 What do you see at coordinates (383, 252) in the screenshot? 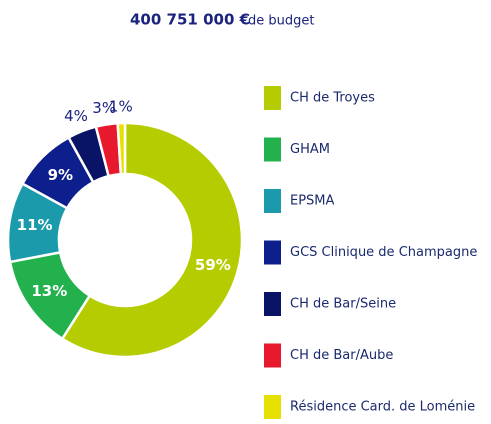
I see `legend-label: GCS Clinique de Champagne` at bounding box center [383, 252].